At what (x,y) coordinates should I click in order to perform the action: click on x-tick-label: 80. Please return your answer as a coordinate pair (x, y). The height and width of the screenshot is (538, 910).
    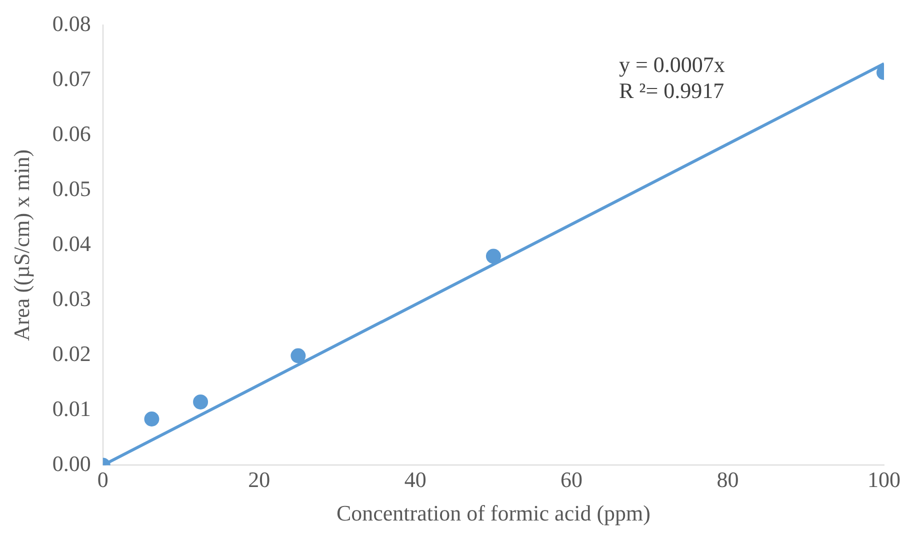
    Looking at the image, I should click on (727, 479).